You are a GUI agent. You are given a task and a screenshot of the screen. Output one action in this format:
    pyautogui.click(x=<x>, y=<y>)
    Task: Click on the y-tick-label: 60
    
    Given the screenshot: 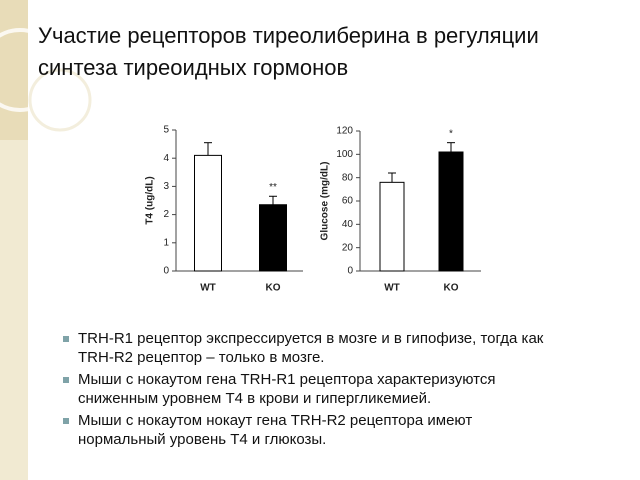 What is the action you would take?
    pyautogui.click(x=348, y=201)
    